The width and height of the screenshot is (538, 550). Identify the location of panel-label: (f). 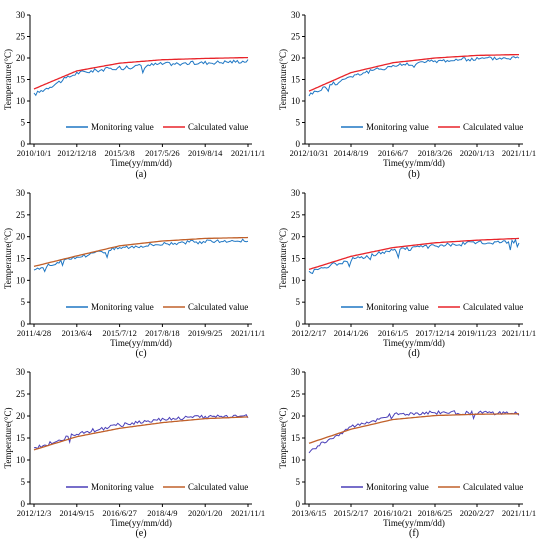
(414, 533).